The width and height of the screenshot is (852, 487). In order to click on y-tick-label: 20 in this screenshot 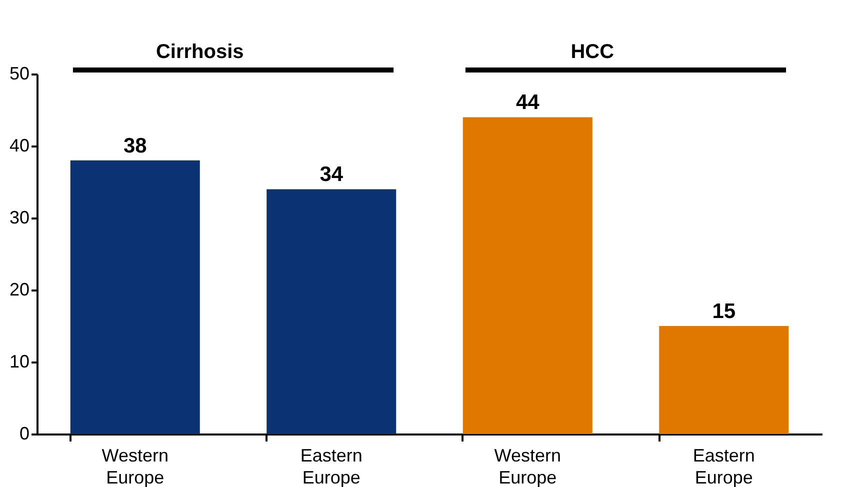, I will do `click(19, 290)`.